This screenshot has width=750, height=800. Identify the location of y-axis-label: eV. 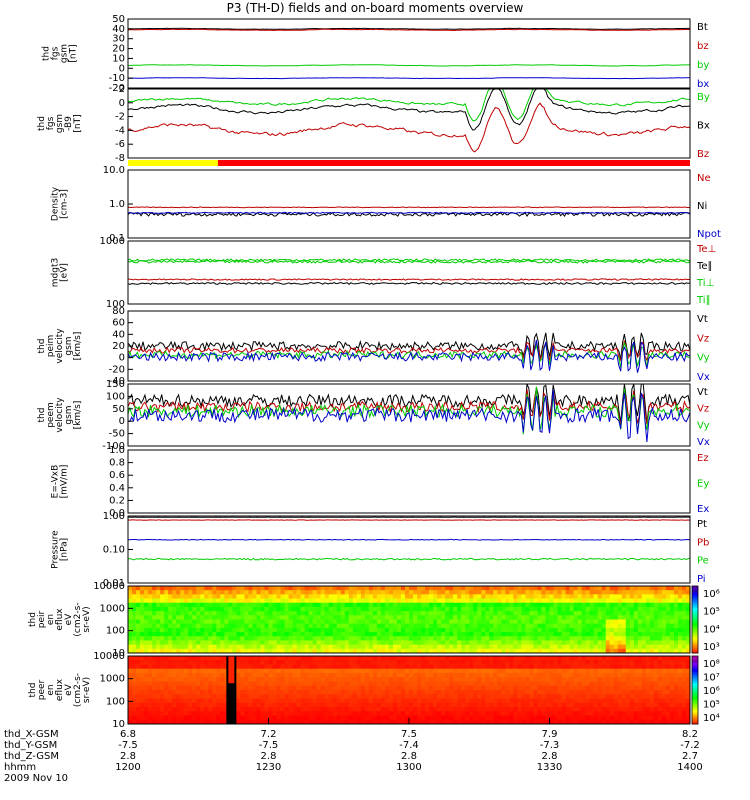
(69, 689).